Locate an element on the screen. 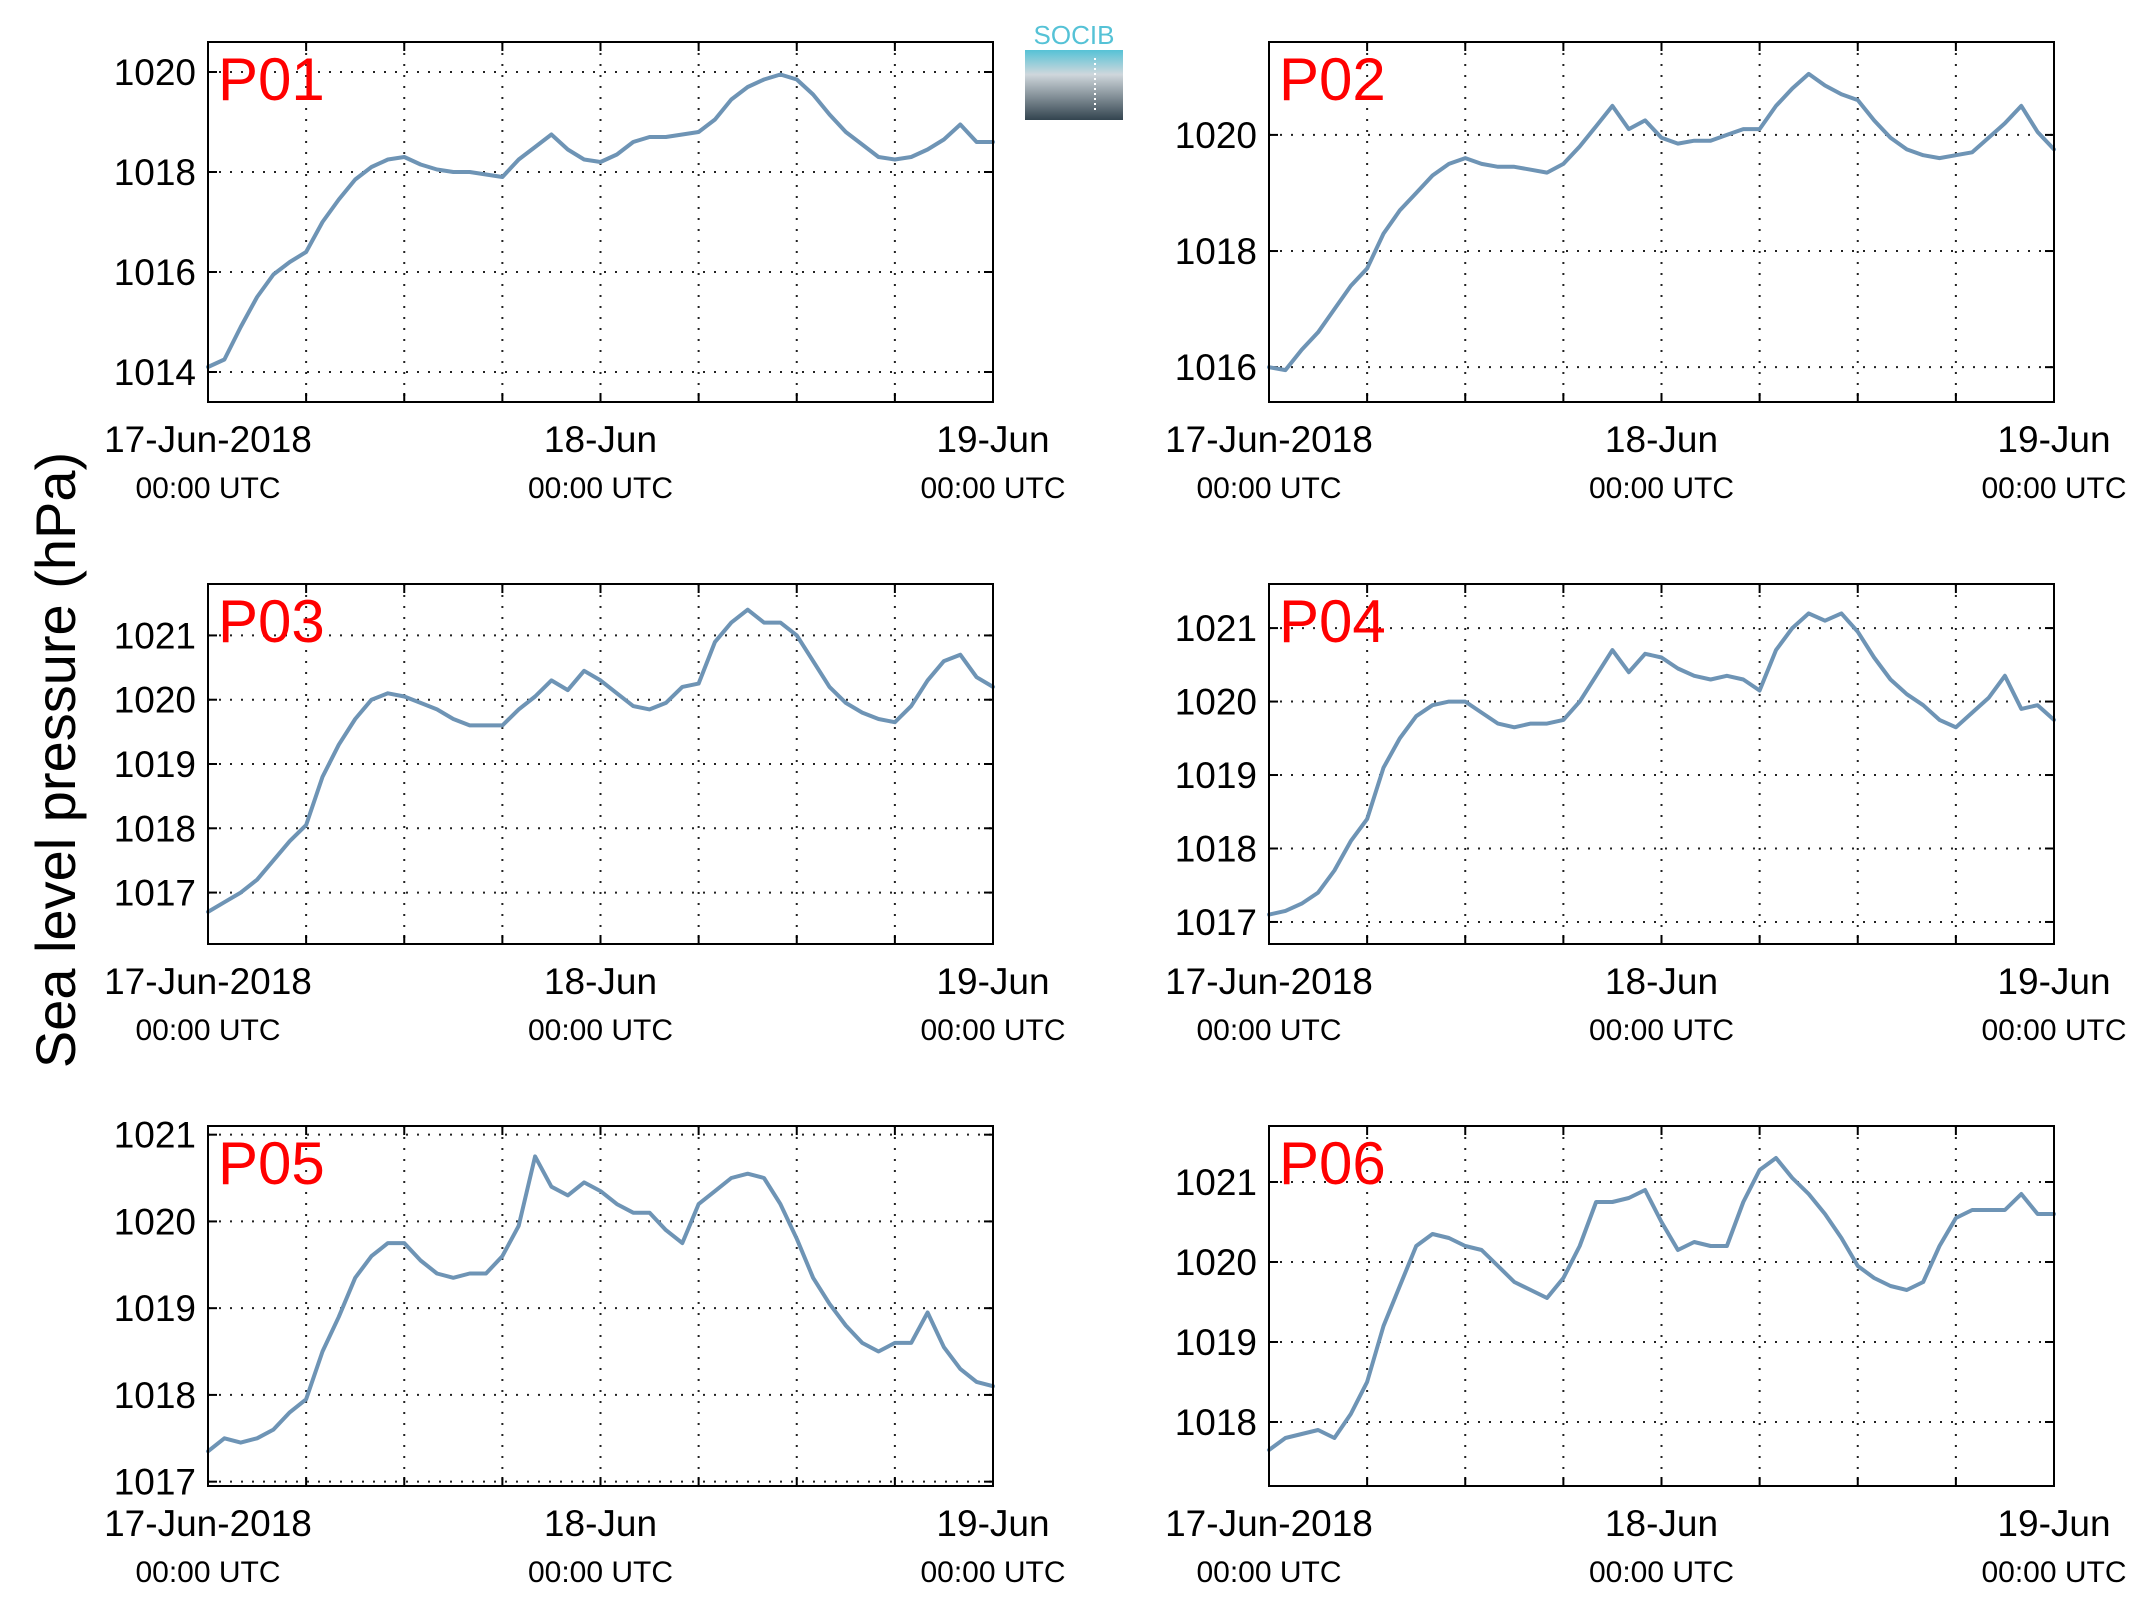 This screenshot has width=2138, height=1608. panel-title: P02 is located at coordinates (1332, 79).